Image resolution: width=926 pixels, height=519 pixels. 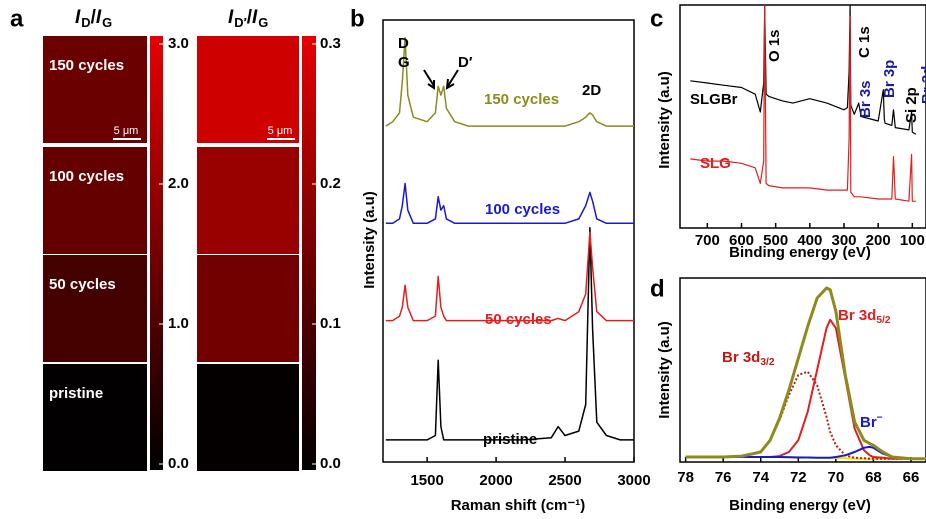 I want to click on annotation: 2D, so click(x=591, y=90).